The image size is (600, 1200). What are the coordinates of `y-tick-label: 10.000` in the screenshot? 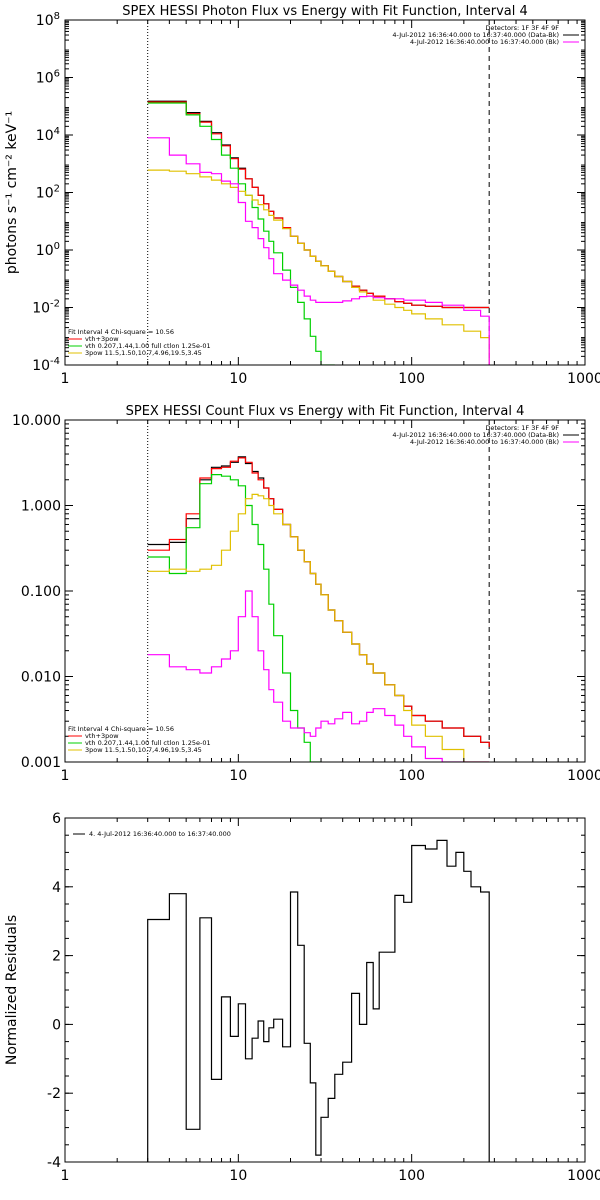 It's located at (36, 421).